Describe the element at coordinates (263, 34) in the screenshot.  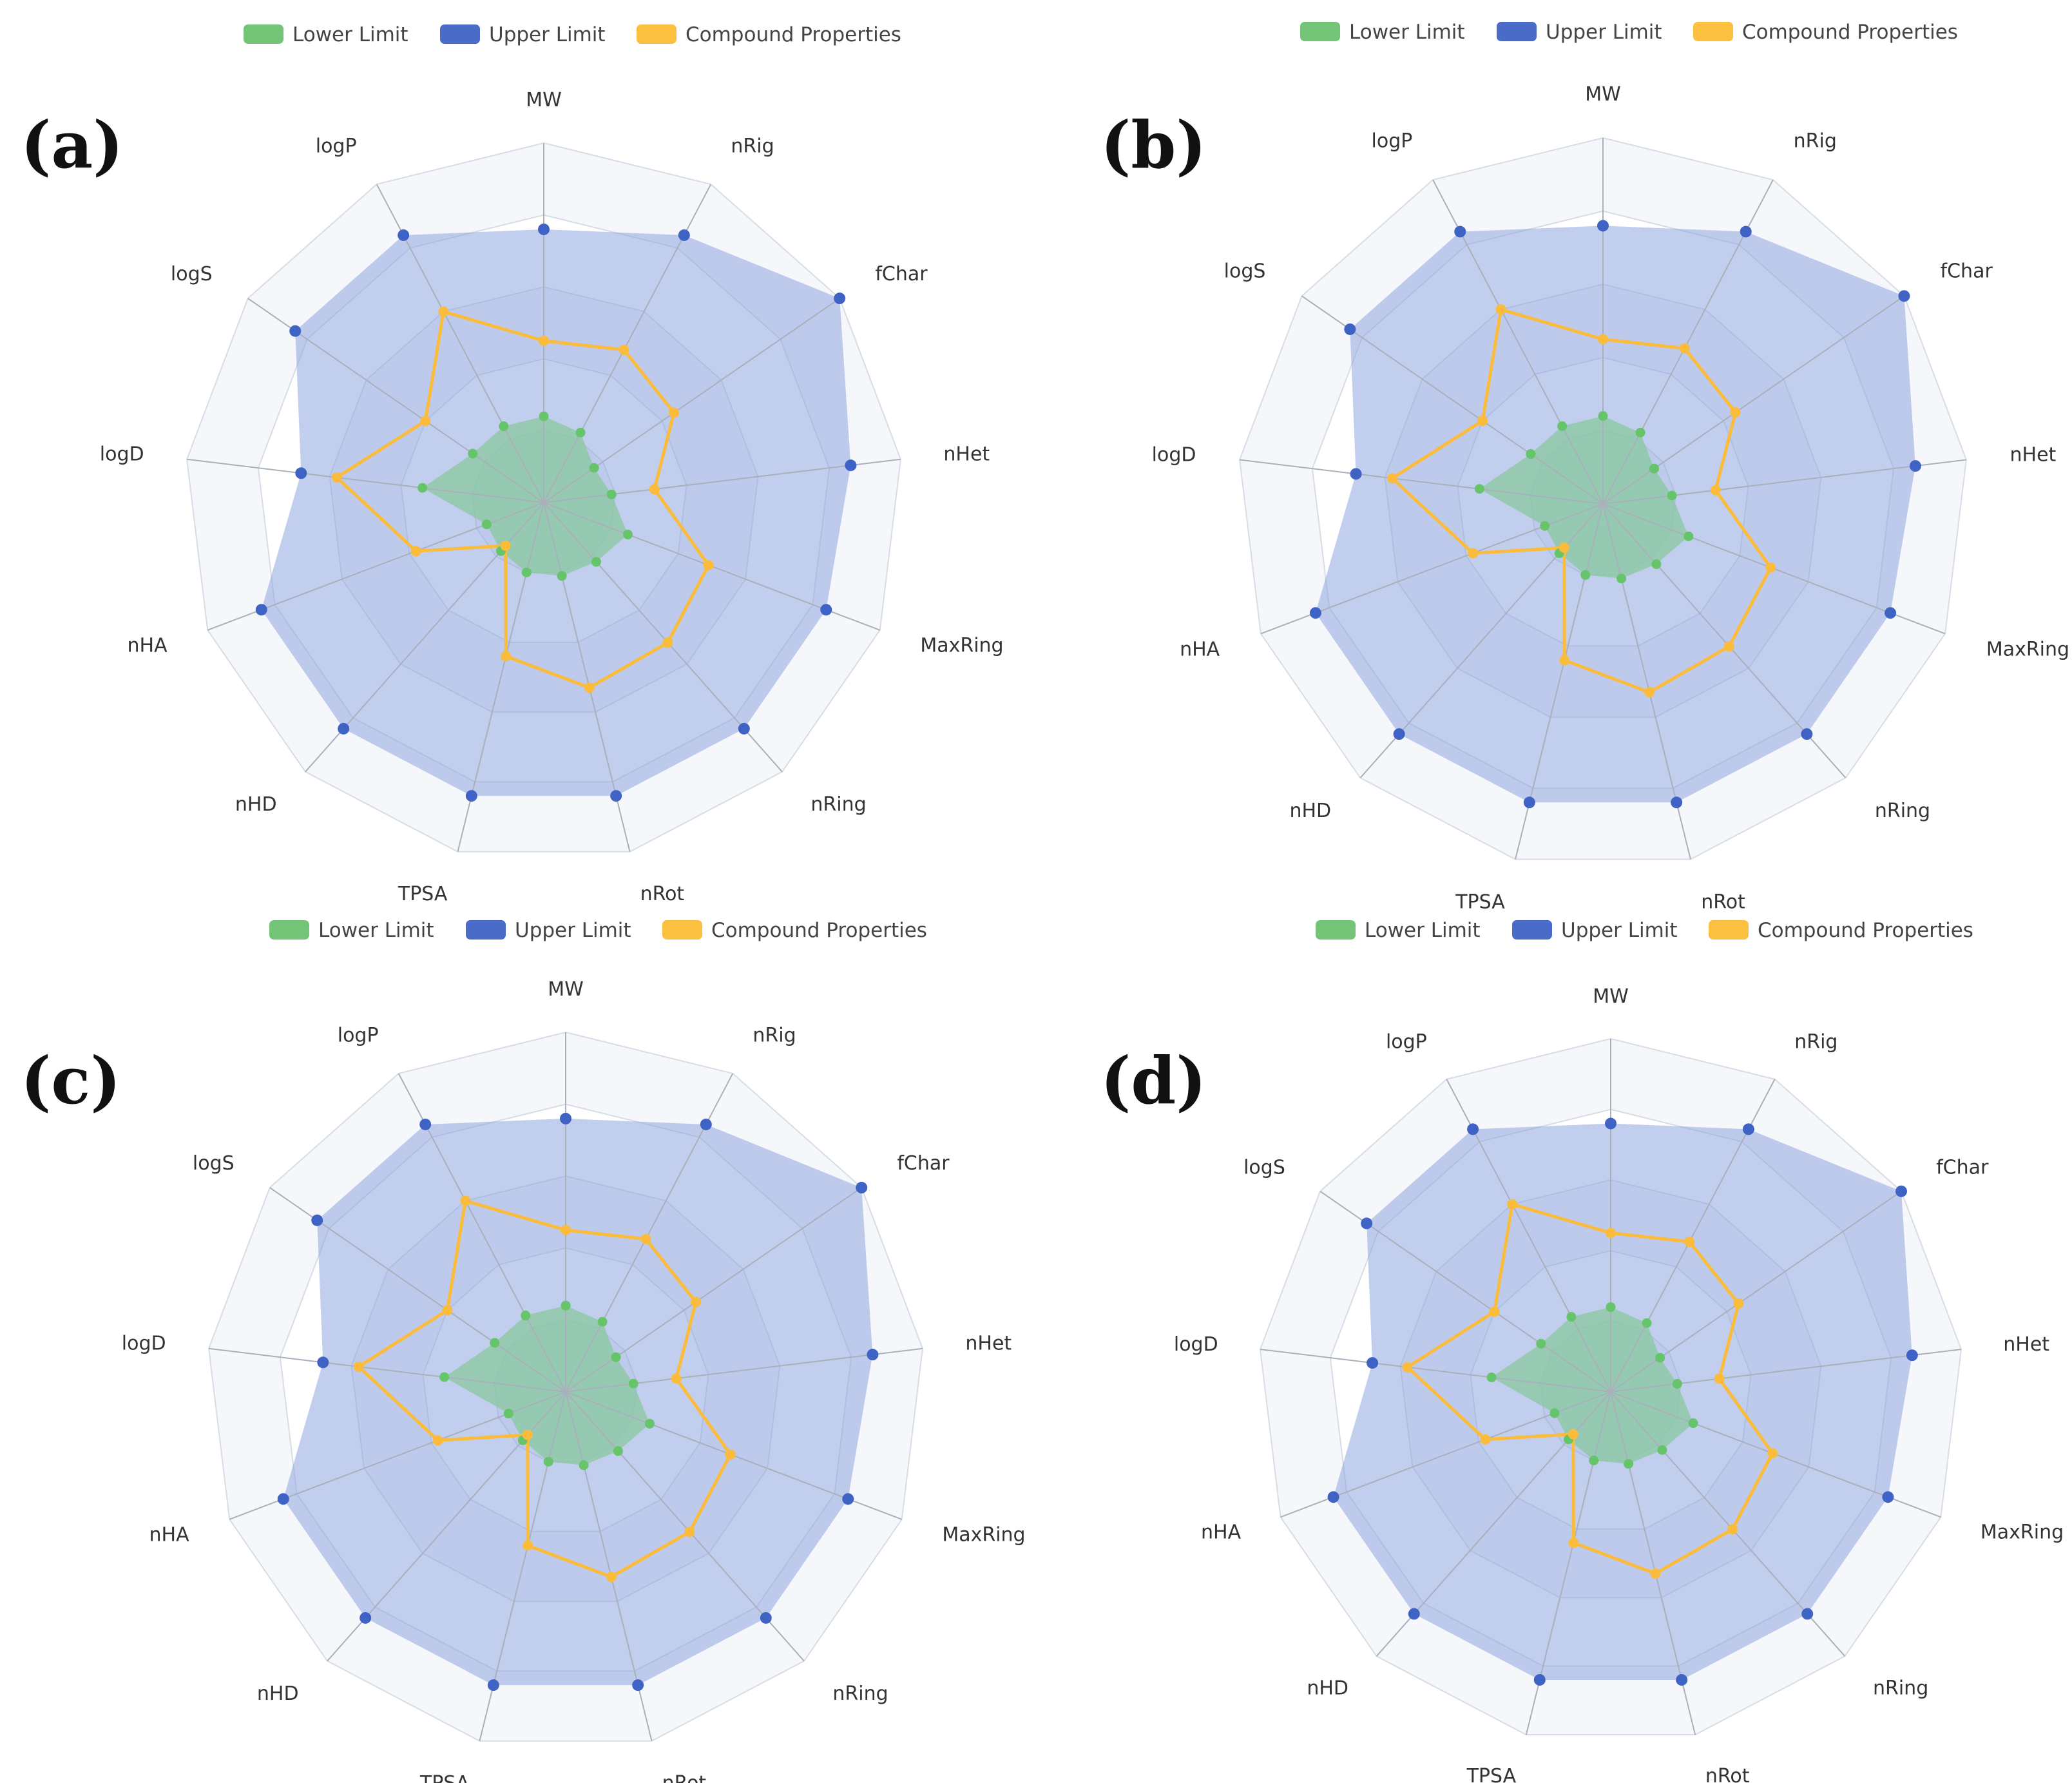
I see `legend-swatch-lower` at that location.